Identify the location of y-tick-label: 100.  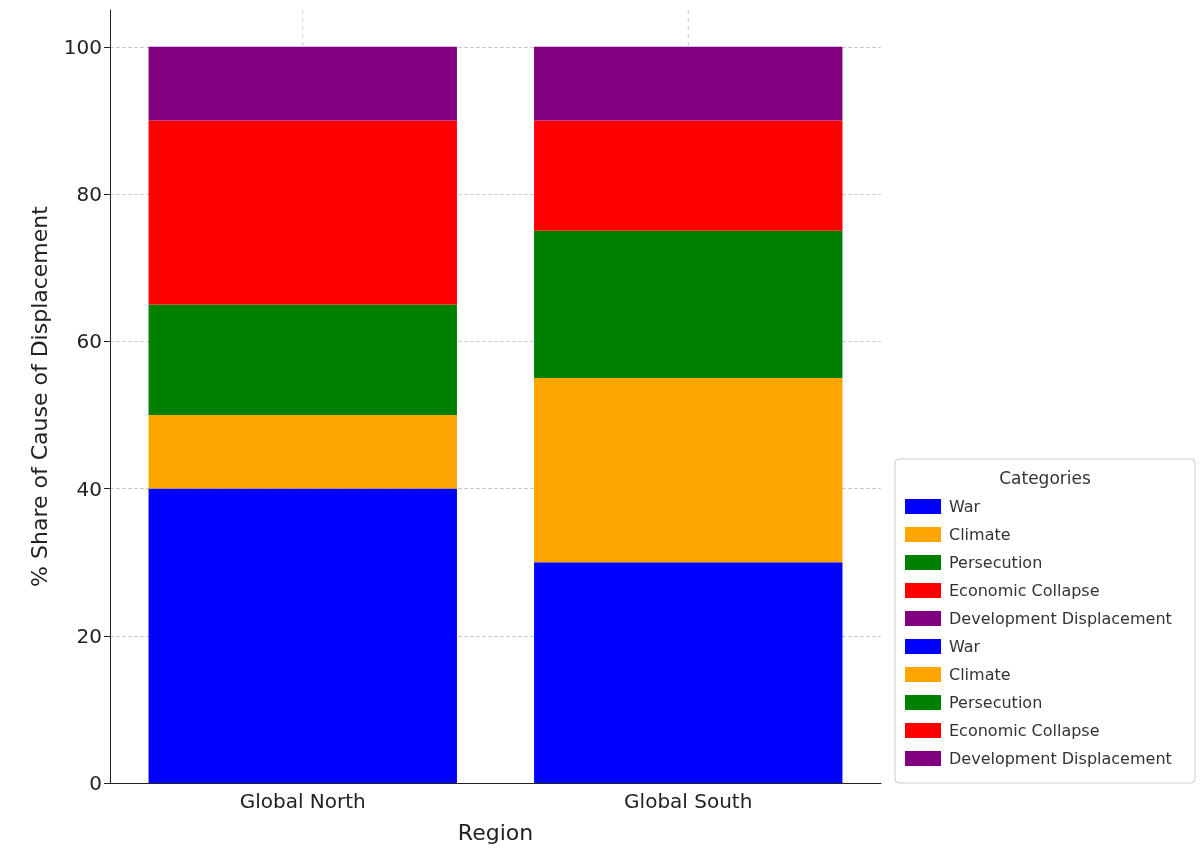
(82, 46).